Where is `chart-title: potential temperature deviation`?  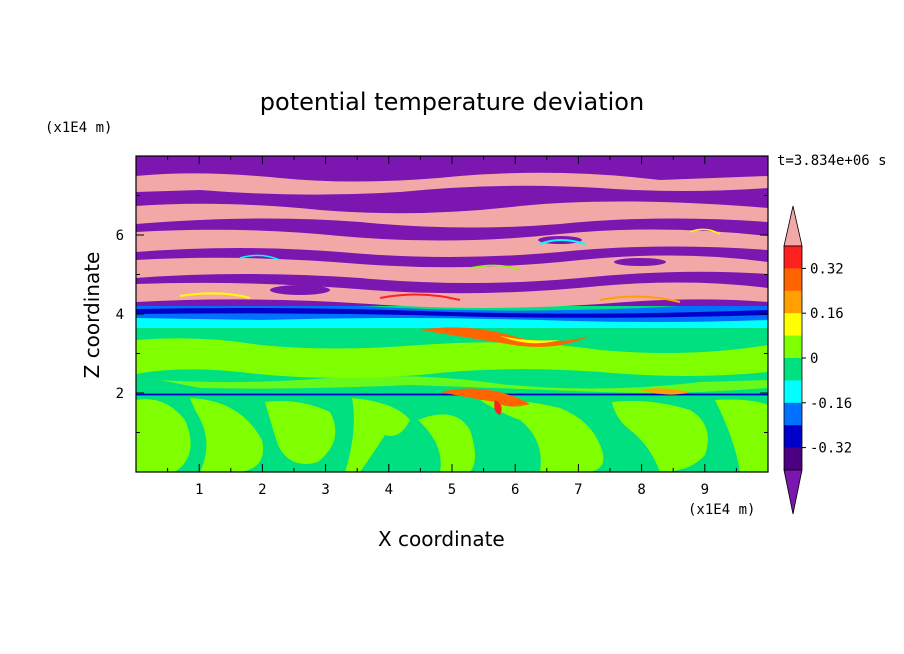
chart-title: potential temperature deviation is located at coordinates (452, 102).